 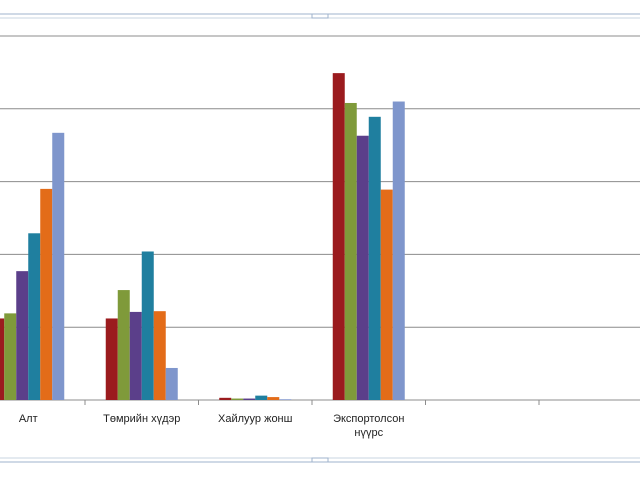 What do you see at coordinates (28, 419) in the screenshot?
I see `x-tick-label: Алт` at bounding box center [28, 419].